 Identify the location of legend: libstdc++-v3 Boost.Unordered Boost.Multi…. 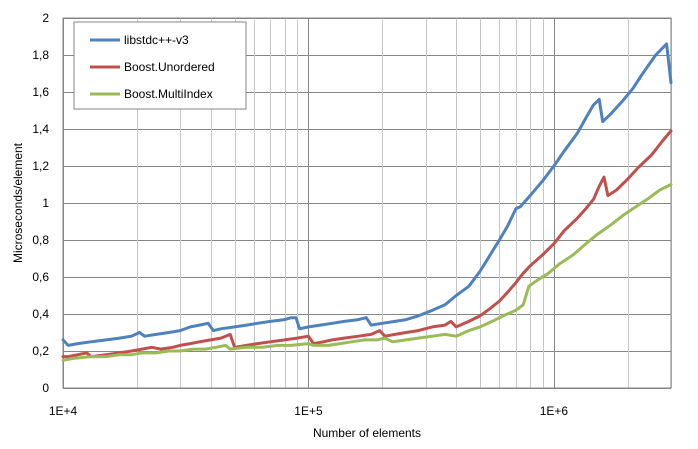
(160, 65).